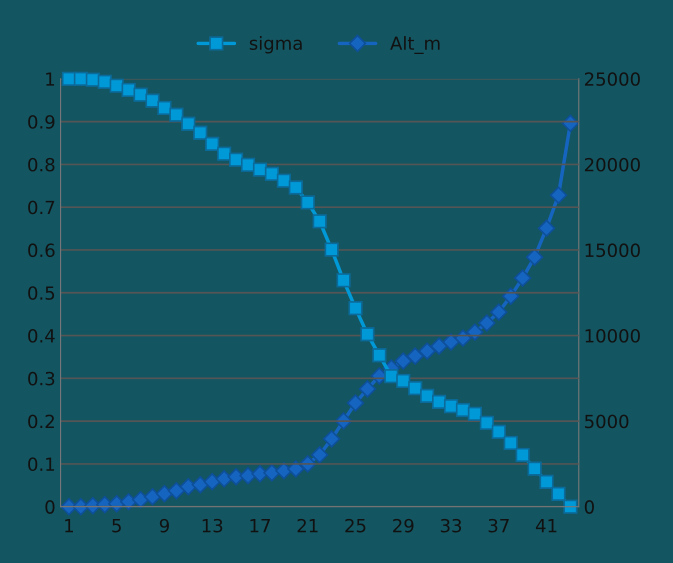 This screenshot has height=563, width=673. I want to click on y-tick-label: 0.7, so click(41, 207).